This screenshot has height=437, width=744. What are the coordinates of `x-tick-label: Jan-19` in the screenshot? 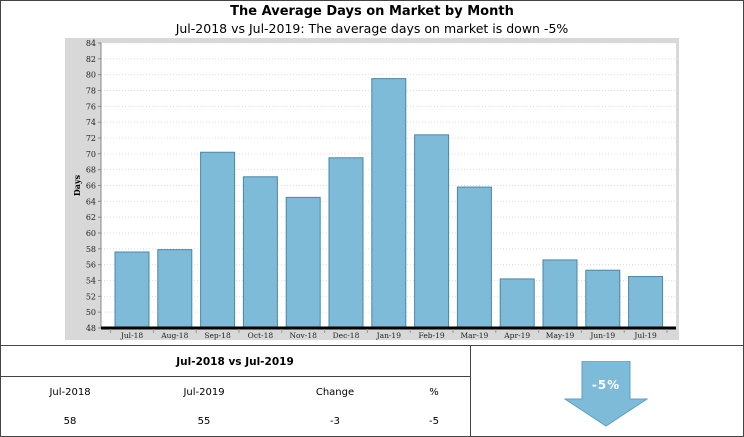 It's located at (389, 335).